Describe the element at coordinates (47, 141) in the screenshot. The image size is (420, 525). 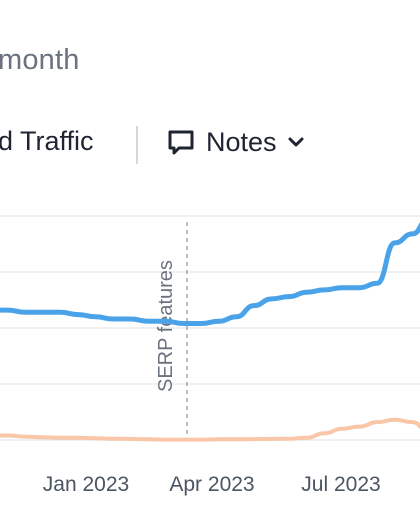
I see `traffic-tab: d Traffic` at that location.